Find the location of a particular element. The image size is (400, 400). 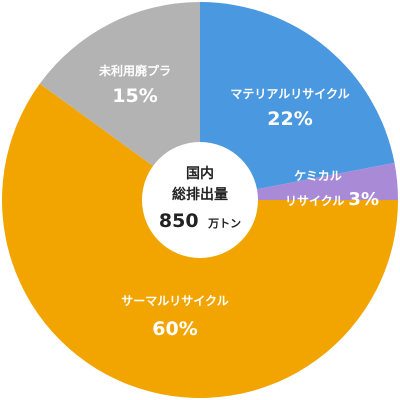

center-total-unit: 万トン is located at coordinates (224, 223).